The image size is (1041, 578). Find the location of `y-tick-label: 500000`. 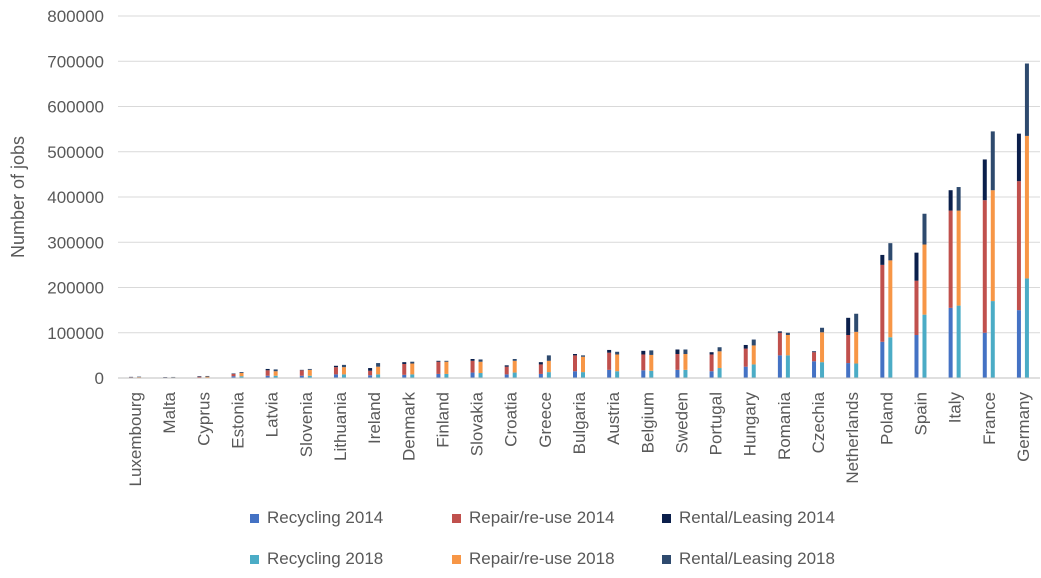

y-tick-label: 500000 is located at coordinates (75, 152).